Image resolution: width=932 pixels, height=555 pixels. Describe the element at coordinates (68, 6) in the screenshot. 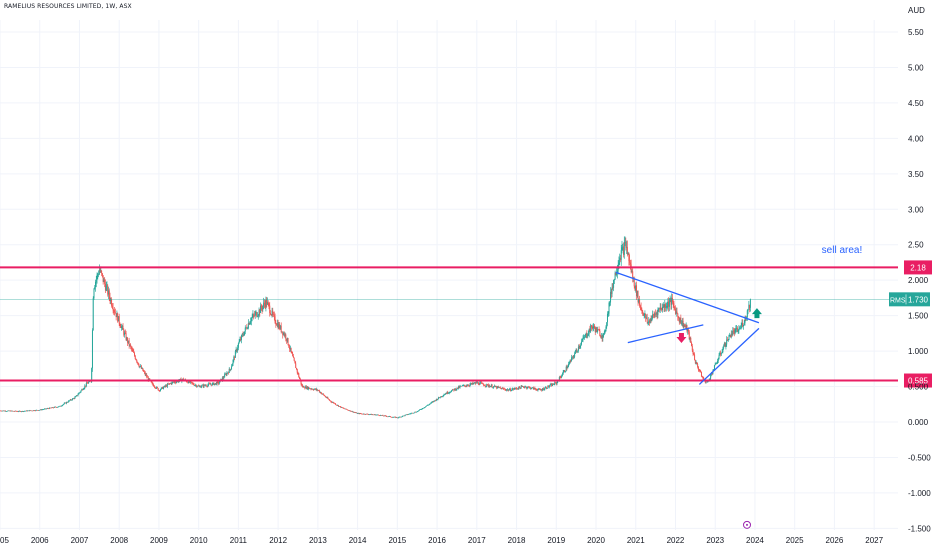

I see `symbol-title: RAMELIUS RESOURCES LIMITED, 1W, ASX` at that location.